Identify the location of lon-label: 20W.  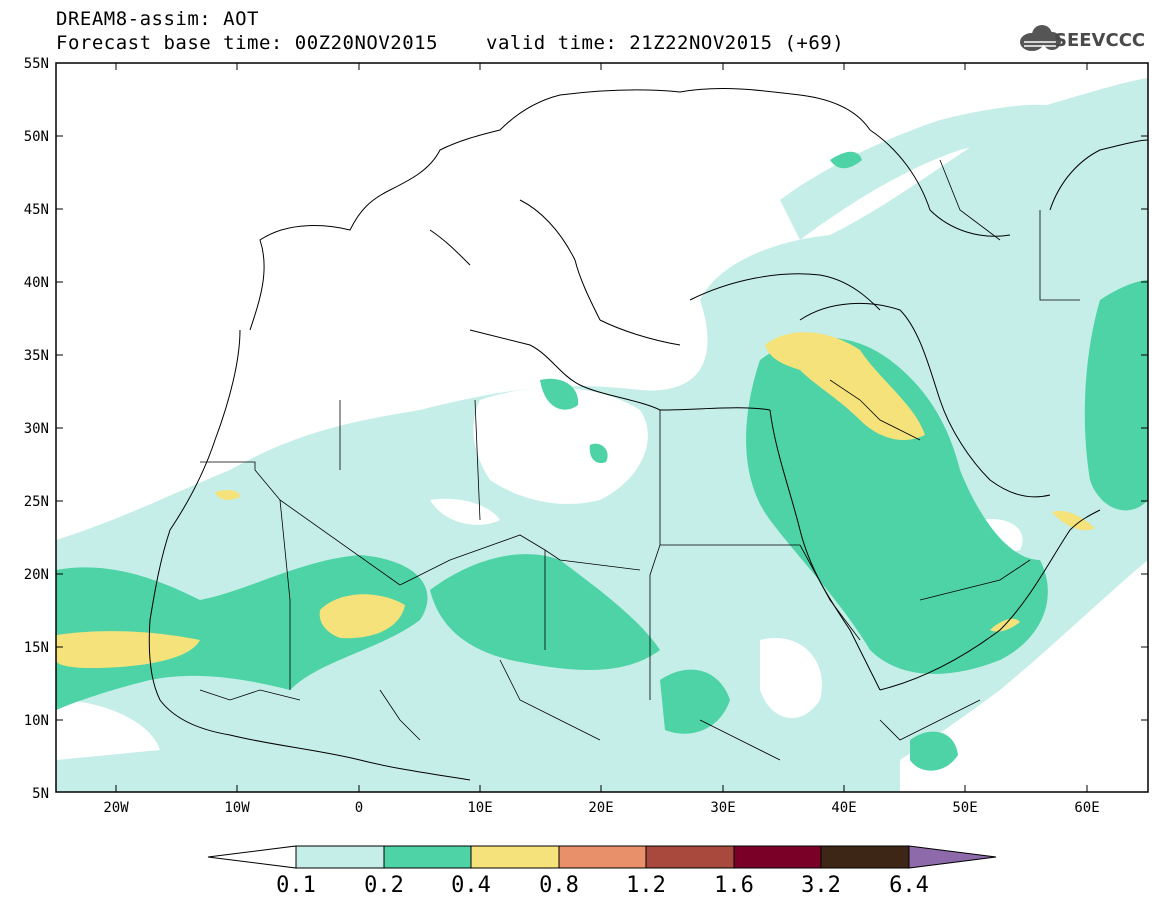
(116, 808).